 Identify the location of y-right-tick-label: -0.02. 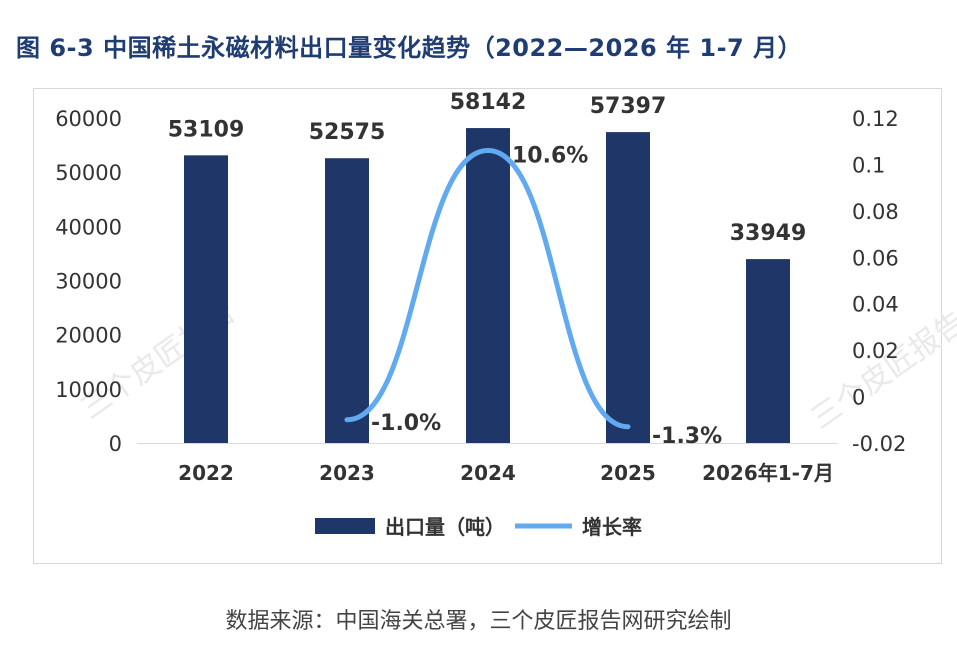
(879, 444).